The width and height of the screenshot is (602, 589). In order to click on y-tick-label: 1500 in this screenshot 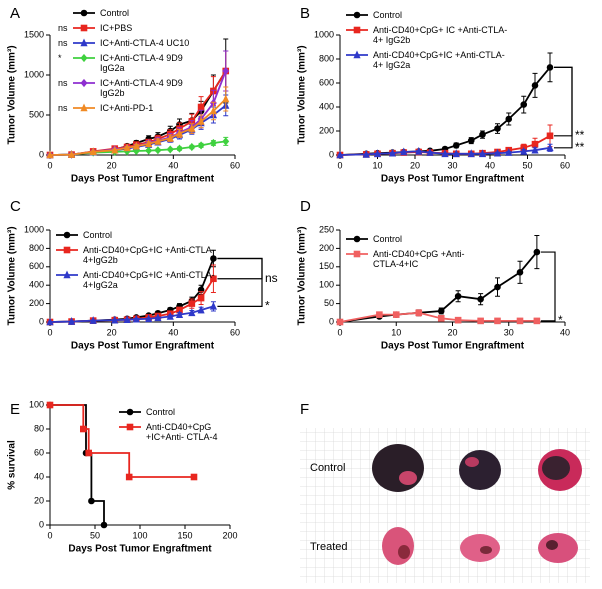, I will do `click(34, 34)`.